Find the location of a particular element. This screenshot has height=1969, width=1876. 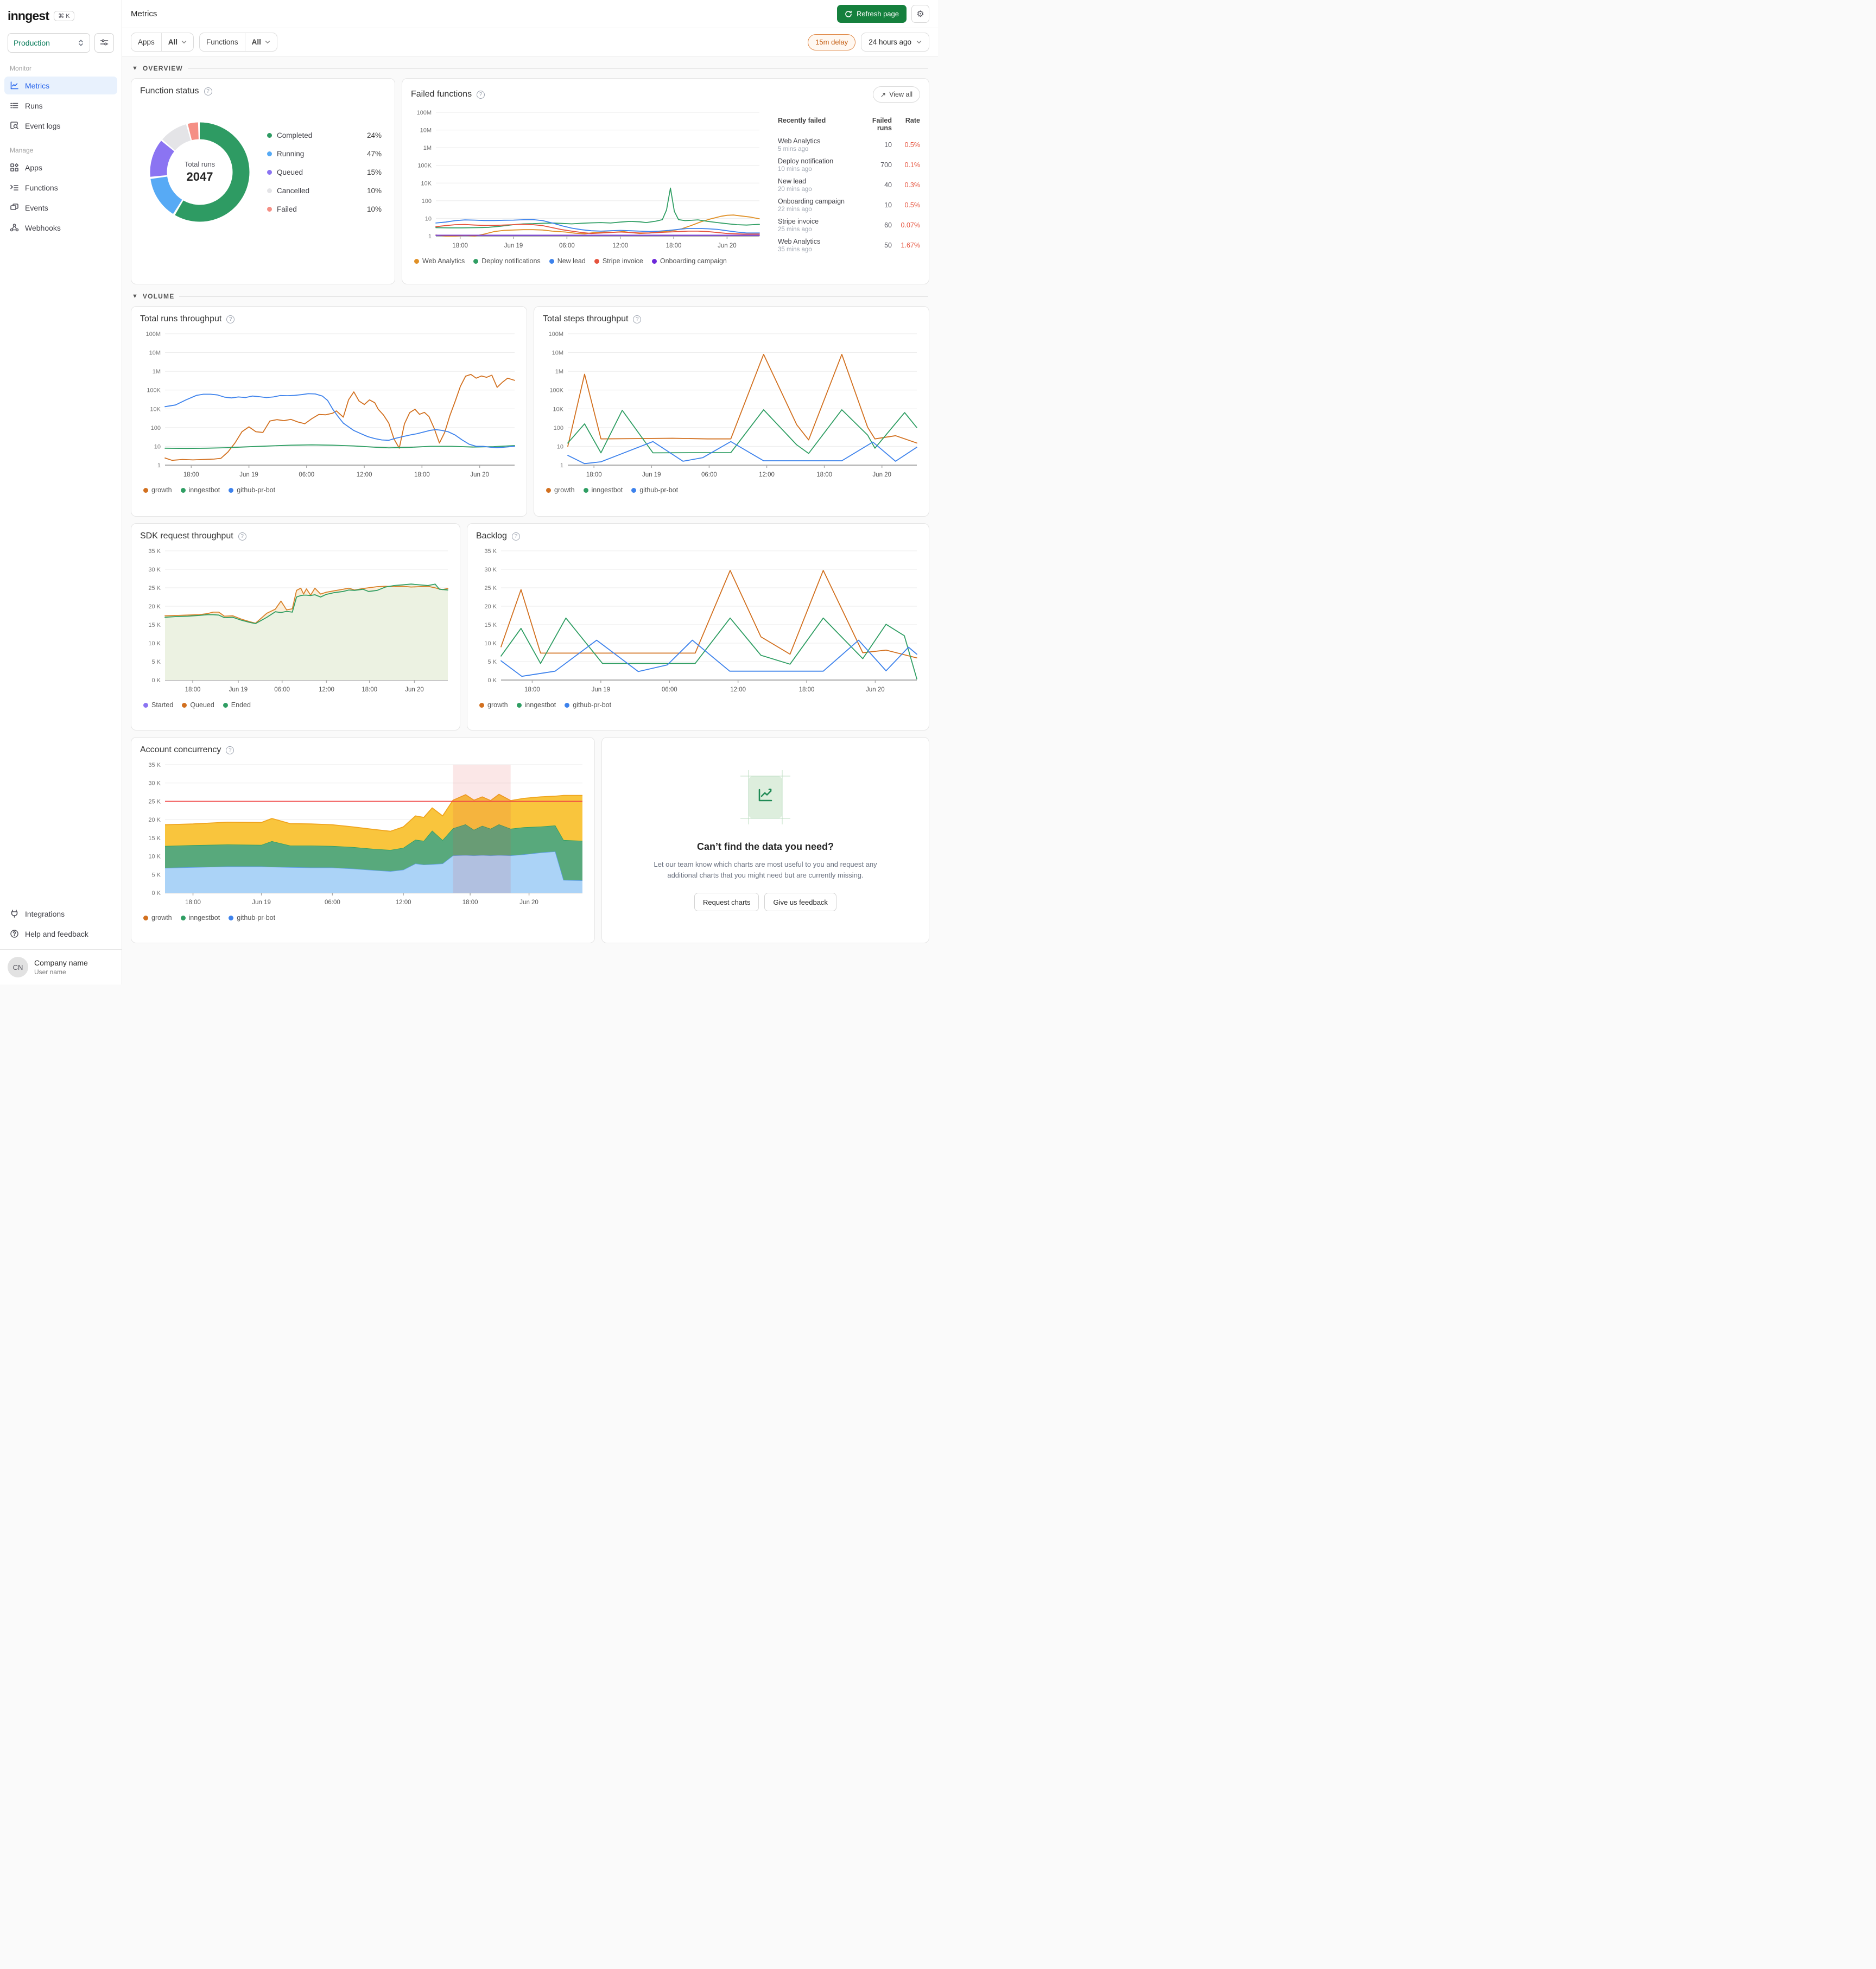

failed-function-row: Web Analytics 5 mins ago 10 0.5% is located at coordinates (849, 145).